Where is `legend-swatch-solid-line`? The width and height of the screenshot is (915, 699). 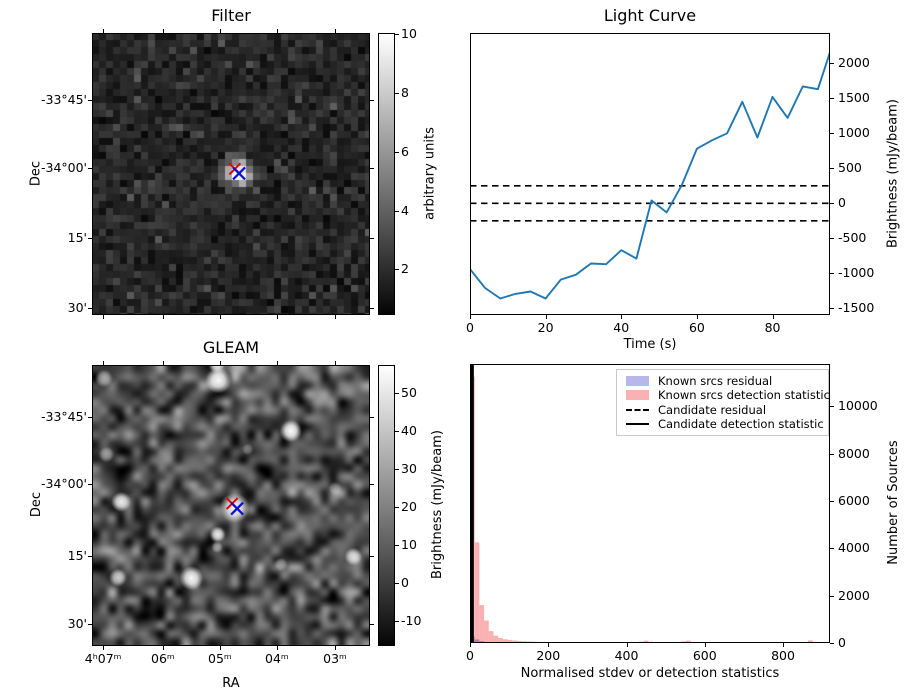 legend-swatch-solid-line is located at coordinates (637, 423).